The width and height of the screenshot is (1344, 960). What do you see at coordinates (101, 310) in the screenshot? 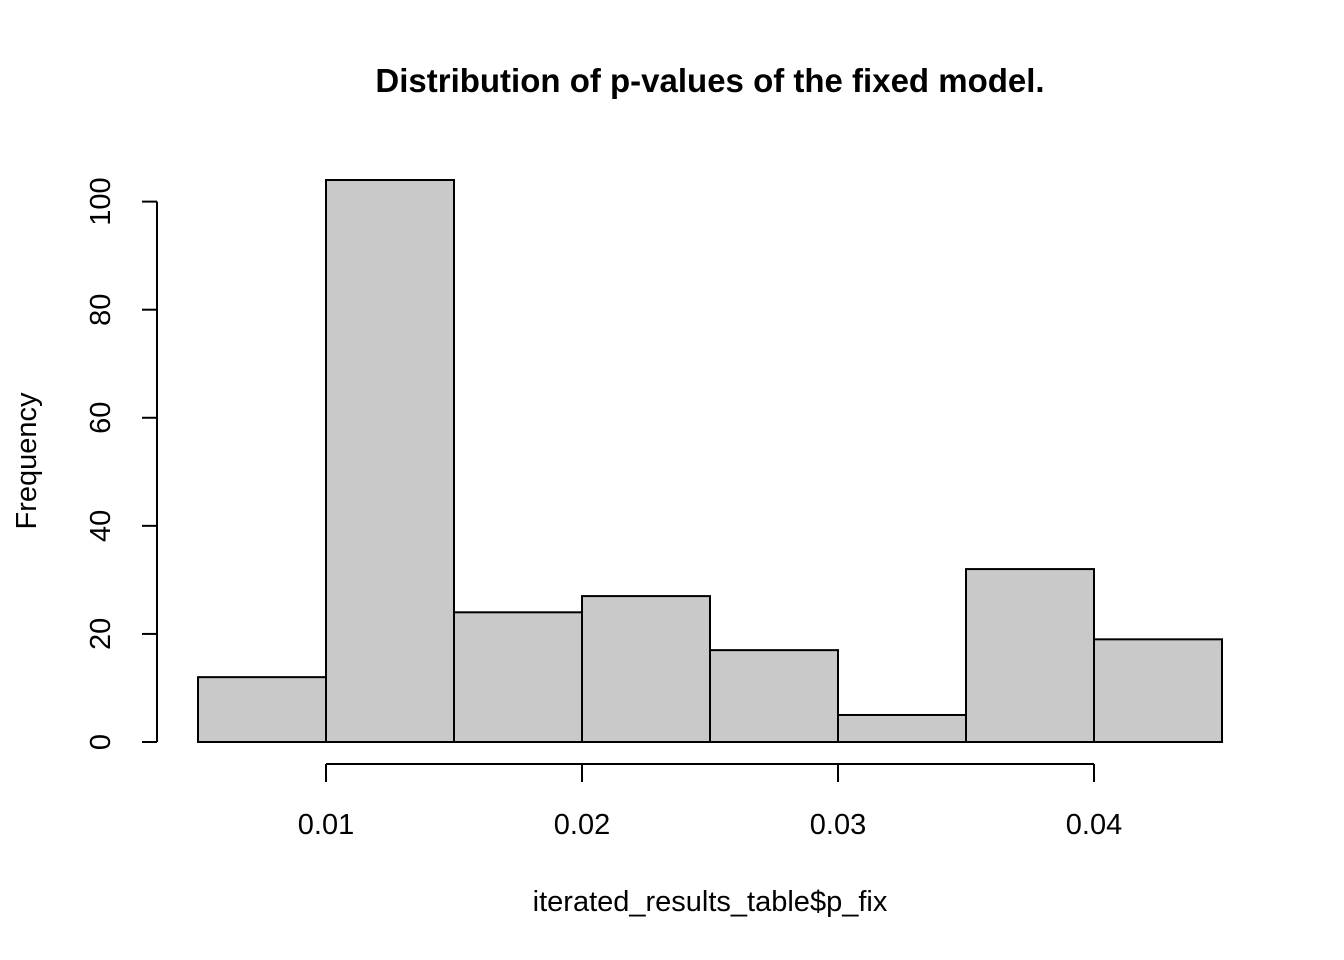
I see `y-tick-label-80: 80` at bounding box center [101, 310].